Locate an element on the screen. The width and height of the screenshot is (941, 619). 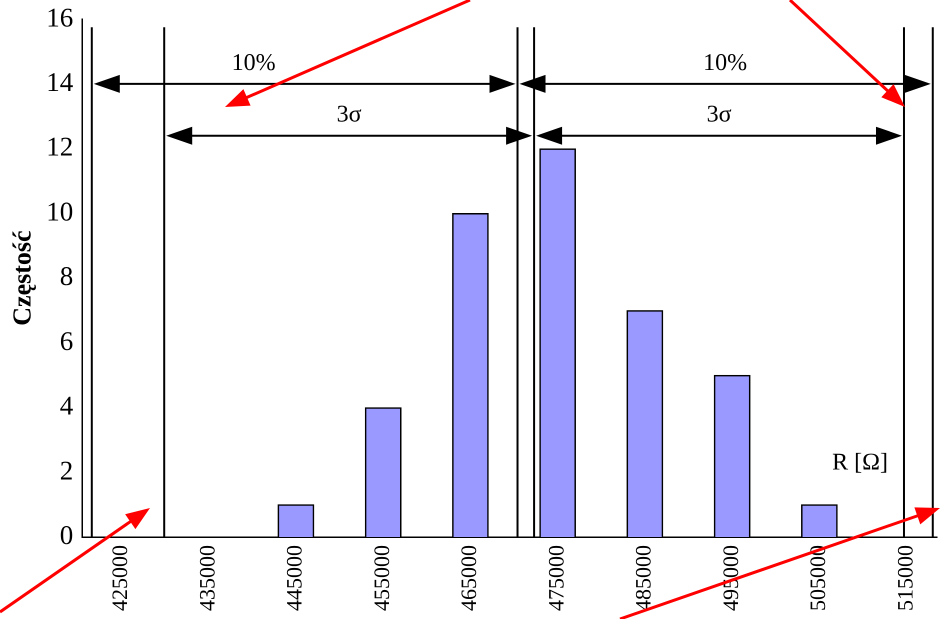
y-tick-label: 8 is located at coordinates (67, 276).